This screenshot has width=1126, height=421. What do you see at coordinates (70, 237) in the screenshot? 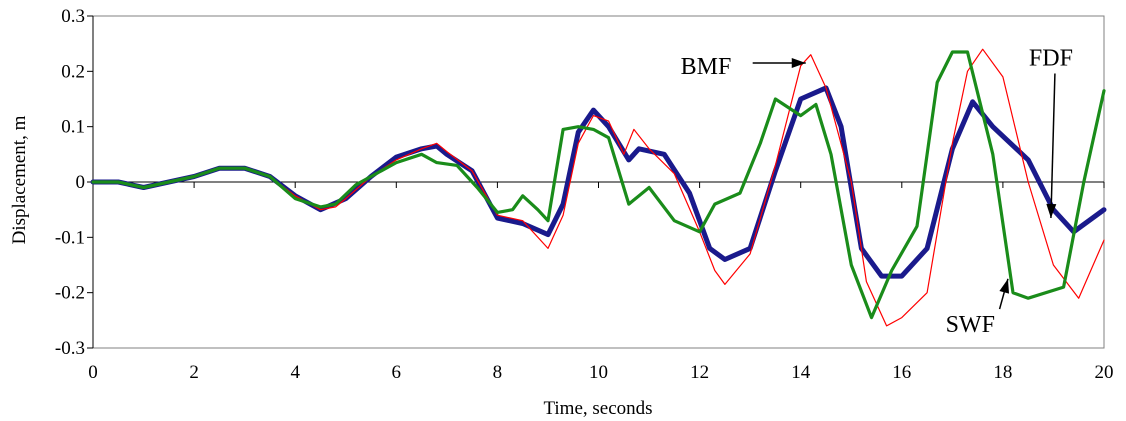
I see `y-tick-label: -0.1` at bounding box center [70, 237].